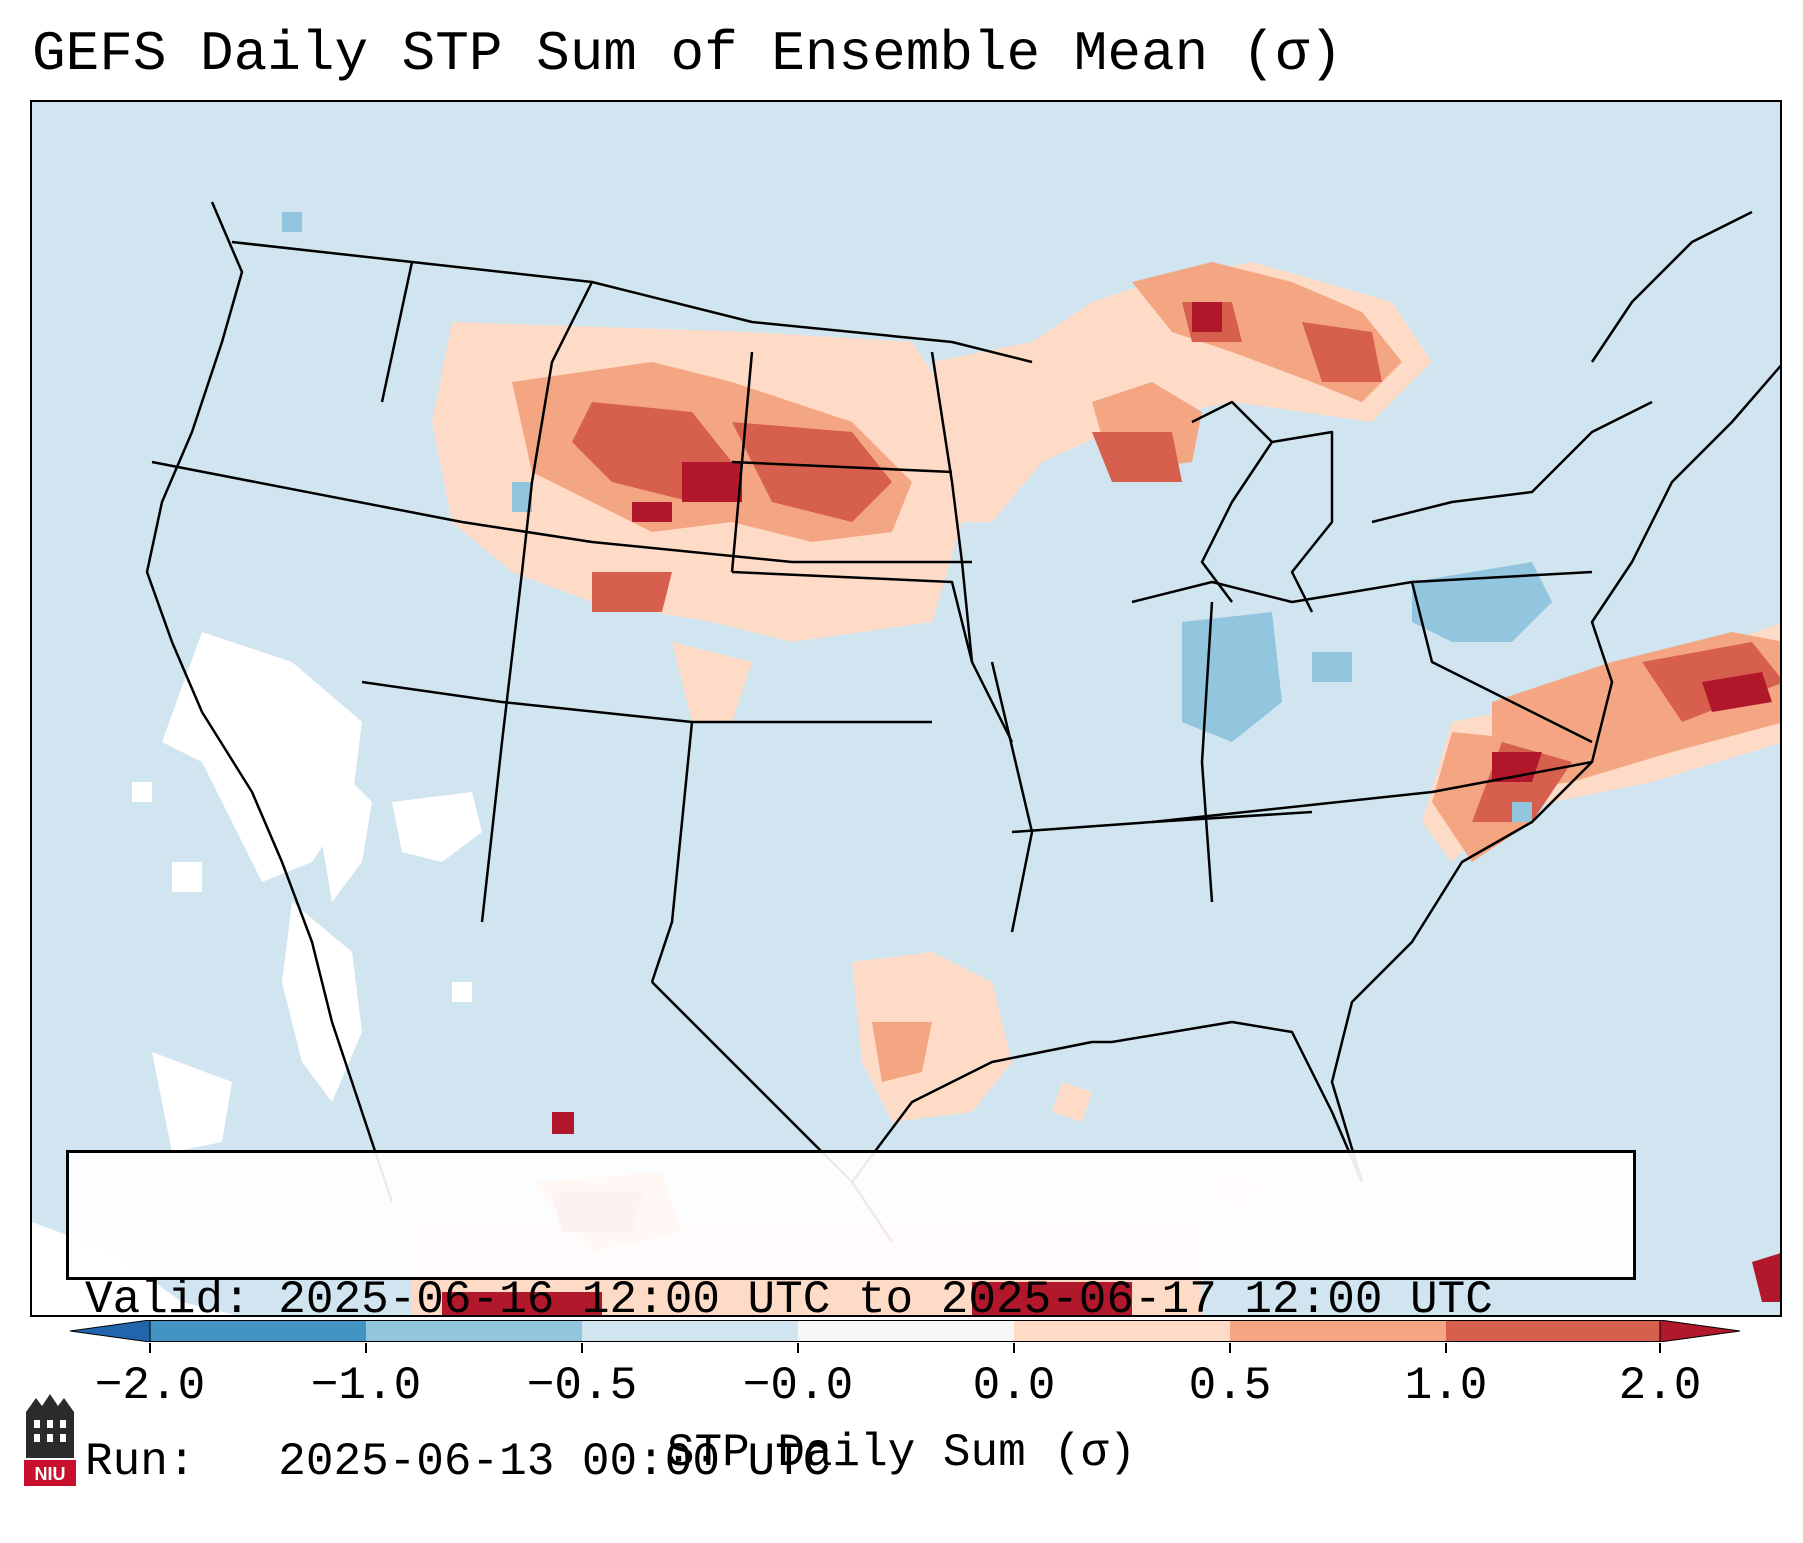 The height and width of the screenshot is (1543, 1803). I want to click on colorbar-extend-low, so click(110, 1331).